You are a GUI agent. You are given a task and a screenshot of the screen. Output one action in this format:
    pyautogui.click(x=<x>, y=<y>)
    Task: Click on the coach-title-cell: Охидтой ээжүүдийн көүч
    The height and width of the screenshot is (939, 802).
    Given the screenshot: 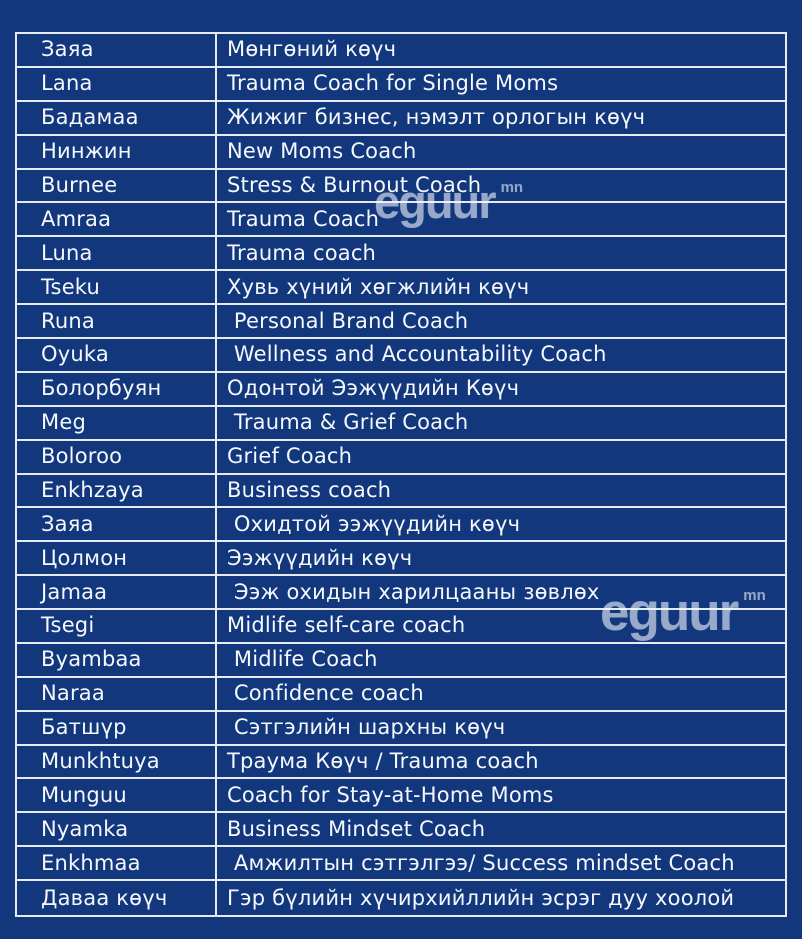 What is the action you would take?
    pyautogui.click(x=501, y=525)
    